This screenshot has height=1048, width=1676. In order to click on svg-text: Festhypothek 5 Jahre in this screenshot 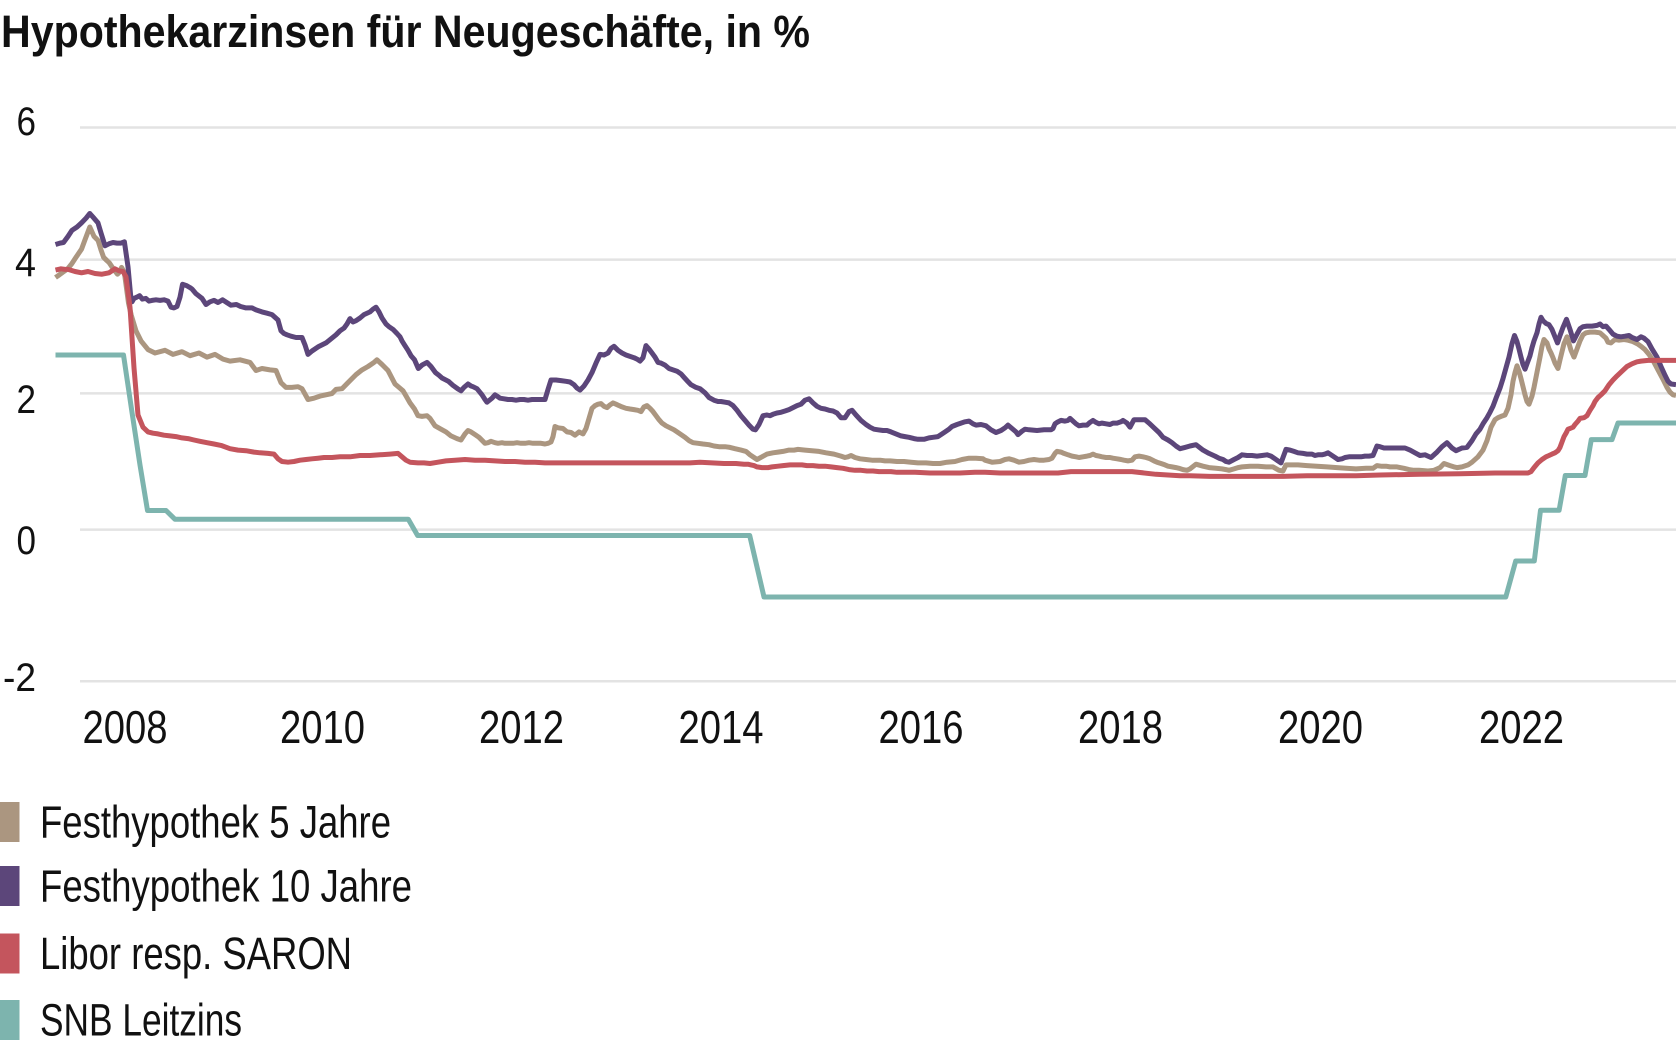, I will do `click(215, 822)`.